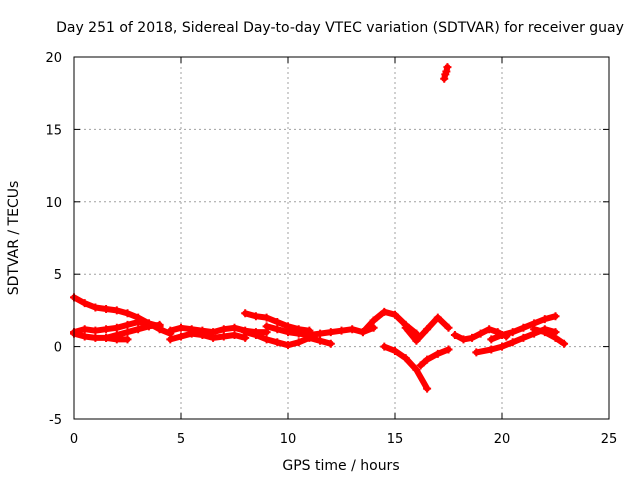 The height and width of the screenshot is (480, 640). What do you see at coordinates (58, 348) in the screenshot?
I see `y-tick-label: 0` at bounding box center [58, 348].